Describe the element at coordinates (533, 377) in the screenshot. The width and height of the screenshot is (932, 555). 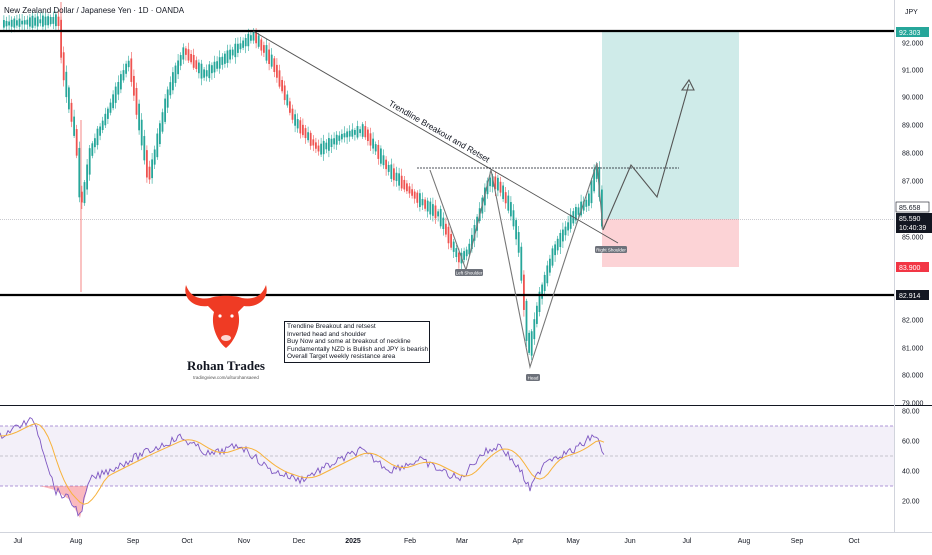
I see `head-tag` at that location.